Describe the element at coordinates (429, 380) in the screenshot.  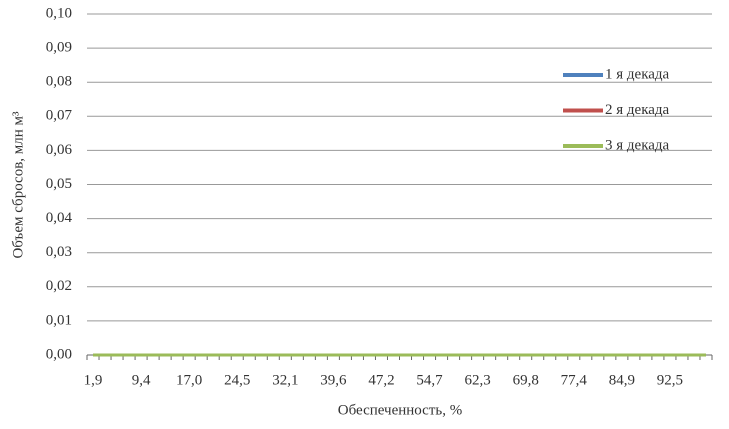
I see `x-tick-label: 54,7` at that location.